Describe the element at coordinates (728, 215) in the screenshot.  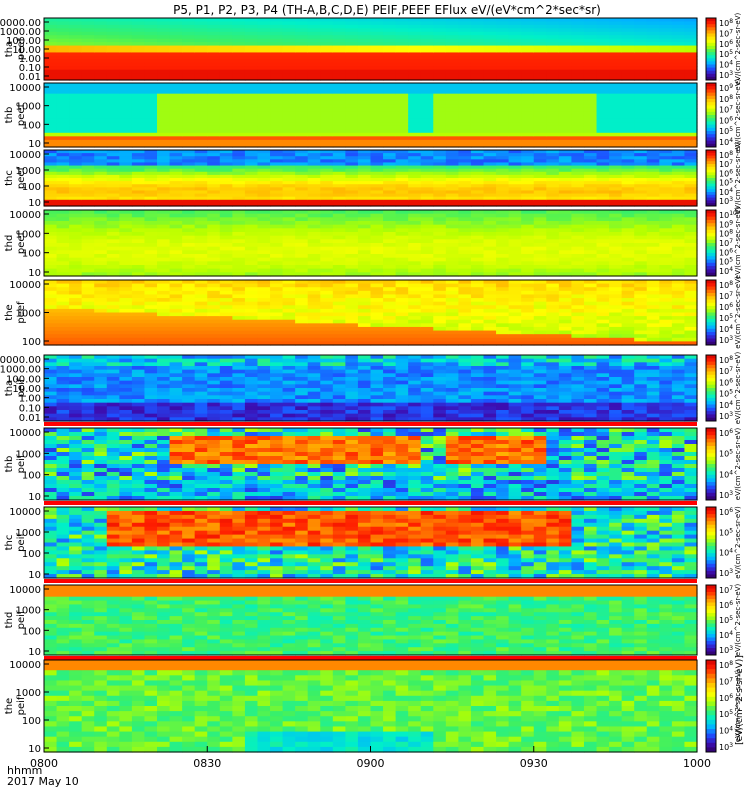
I see `colorbar-tick-label: 1010` at that location.